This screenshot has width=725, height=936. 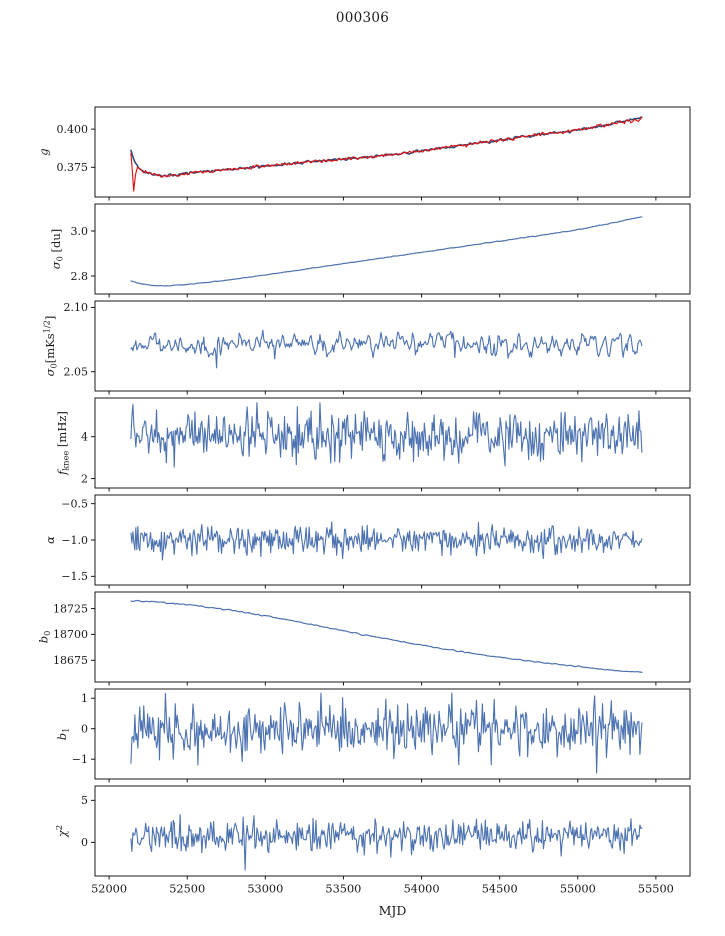 What do you see at coordinates (70, 634) in the screenshot?
I see `y-tick-label: 18700` at bounding box center [70, 634].